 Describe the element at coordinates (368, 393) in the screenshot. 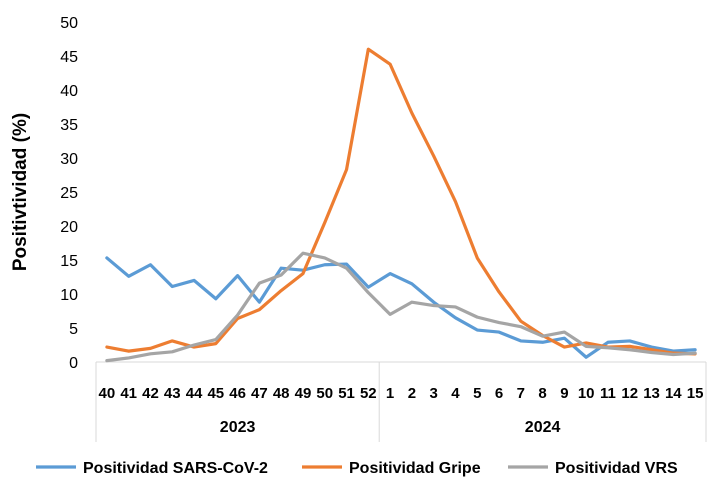

I see `x-tick-label: 52` at that location.